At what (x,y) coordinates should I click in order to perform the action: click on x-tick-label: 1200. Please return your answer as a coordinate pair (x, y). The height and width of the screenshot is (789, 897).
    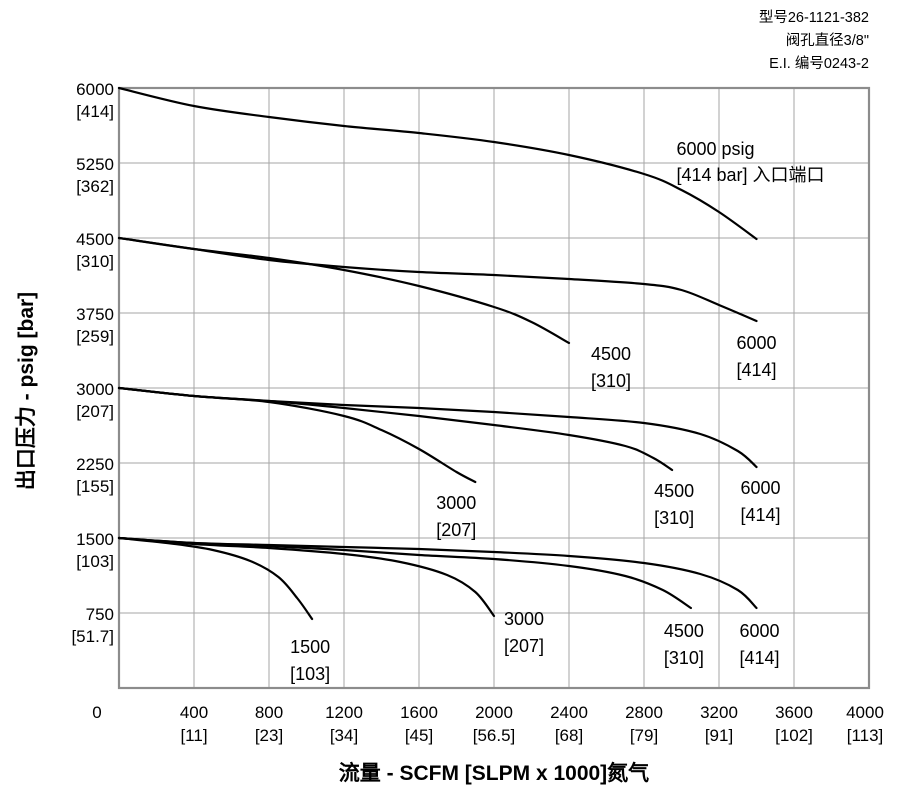
    Looking at the image, I should click on (344, 712).